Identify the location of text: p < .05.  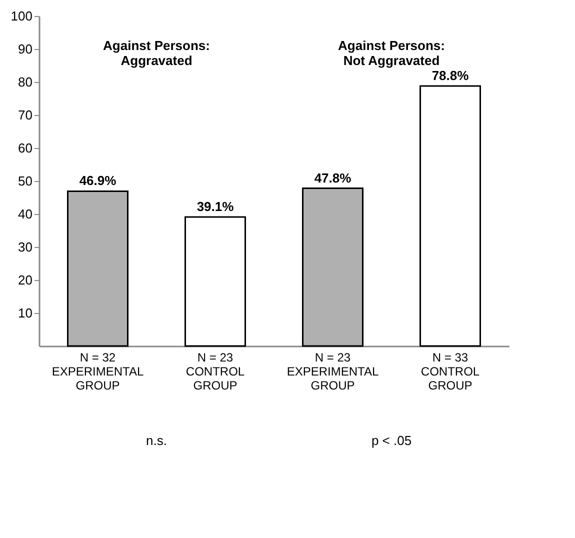
(391, 440).